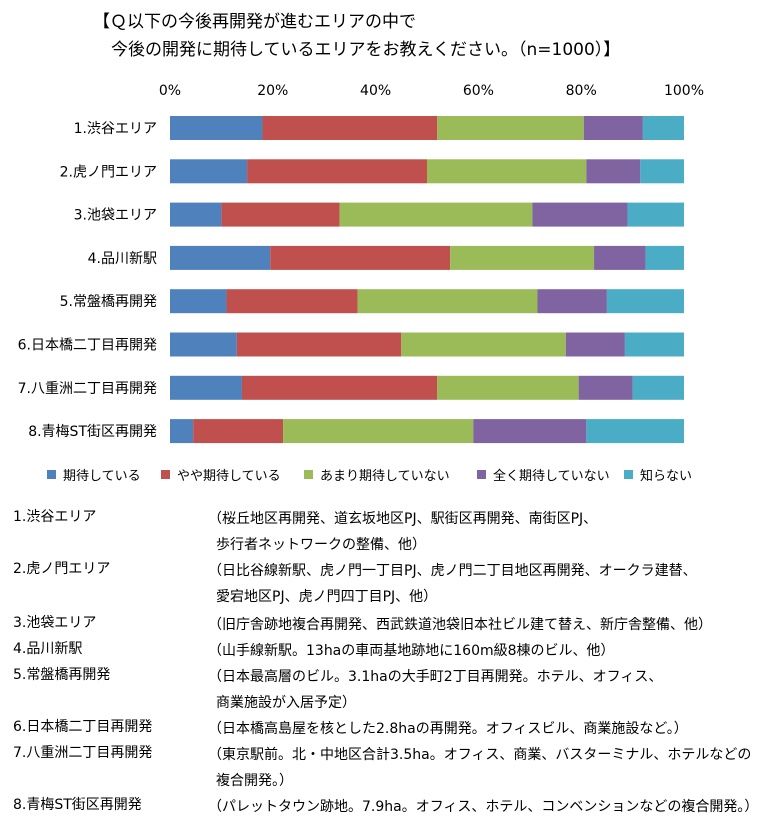 Image resolution: width=759 pixels, height=835 pixels. What do you see at coordinates (375, 91) in the screenshot?
I see `x-tick-label: 40%` at bounding box center [375, 91].